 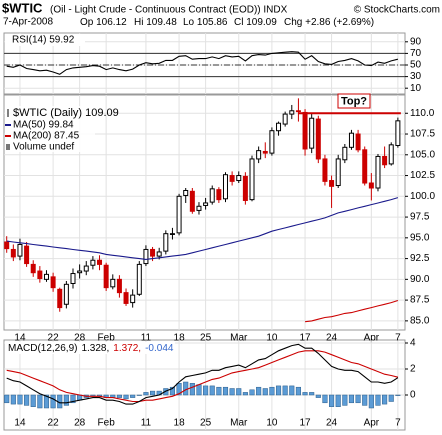 I want to click on y-tick-label: 70, so click(x=416, y=53).